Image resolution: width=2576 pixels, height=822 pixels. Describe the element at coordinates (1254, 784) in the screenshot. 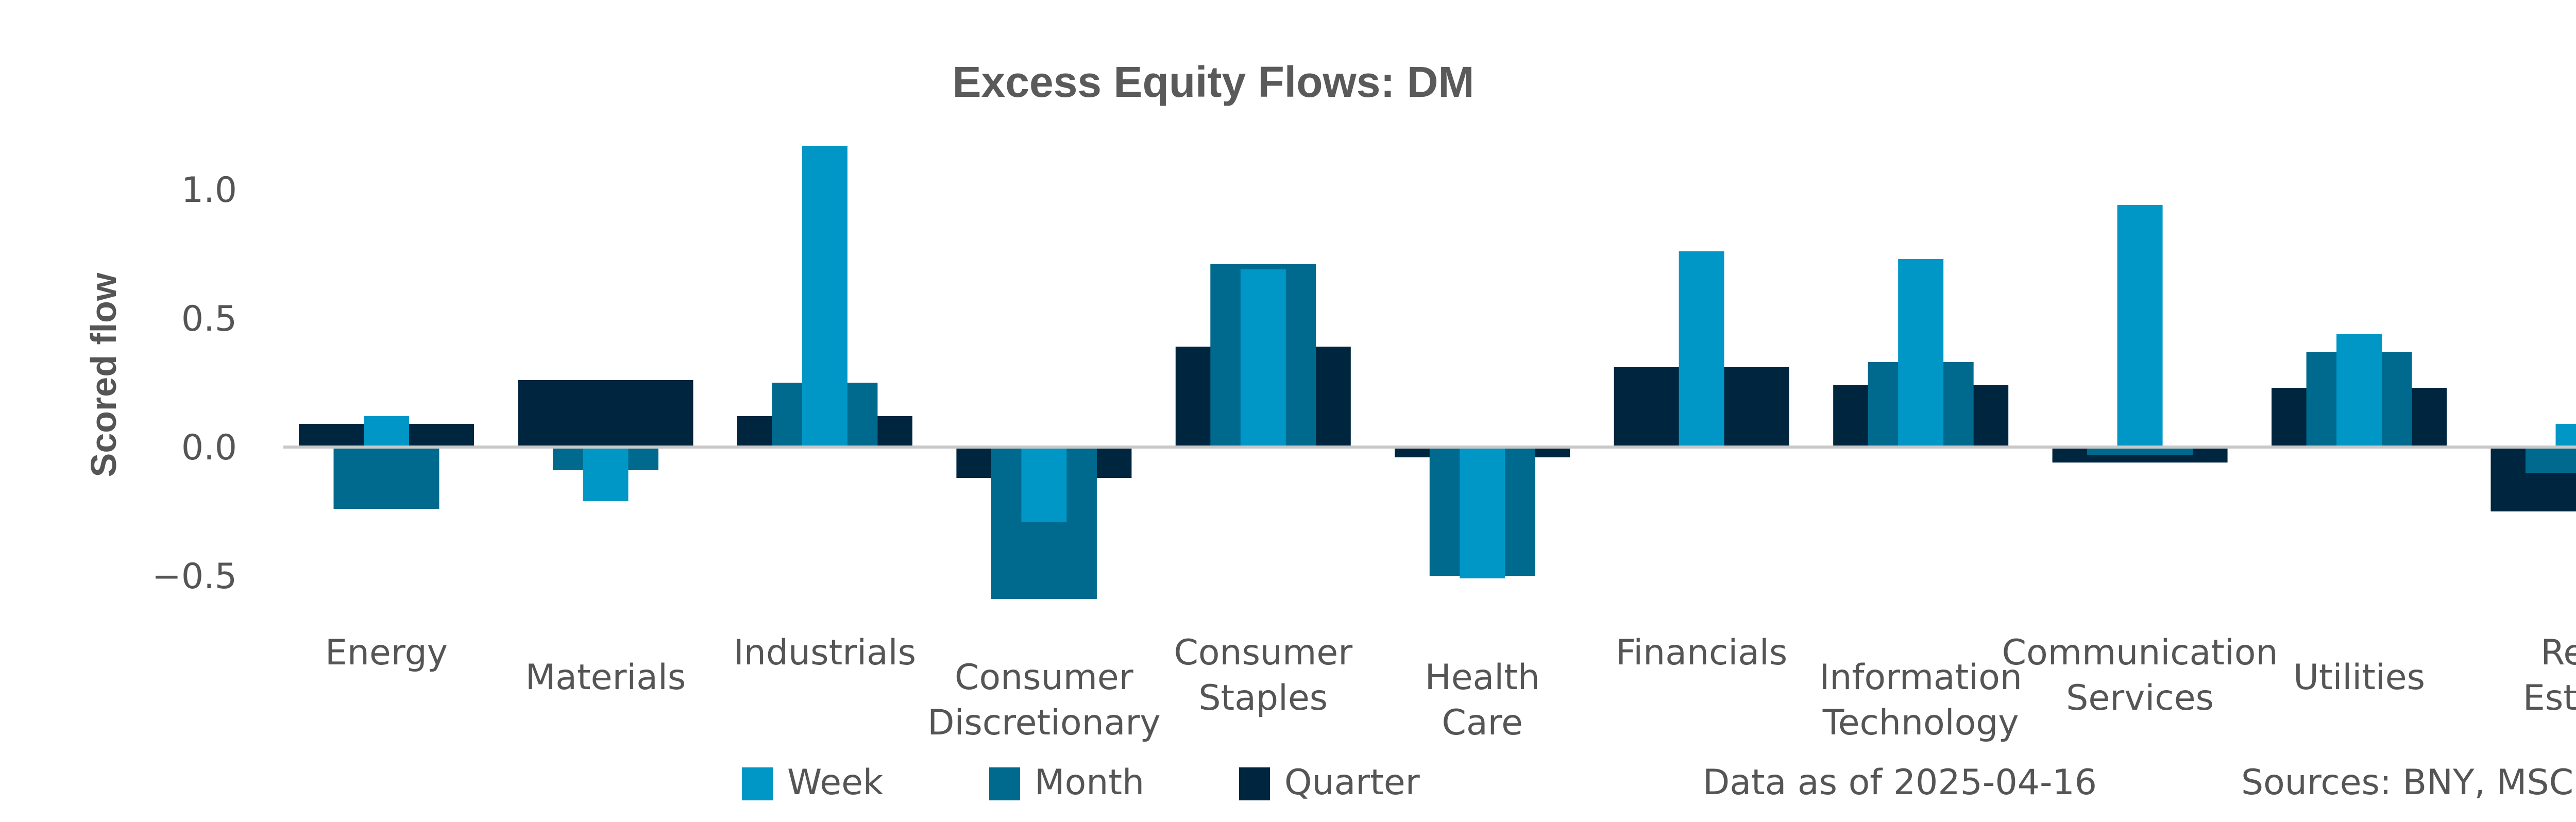

I see `legend-swatch-quarter` at that location.